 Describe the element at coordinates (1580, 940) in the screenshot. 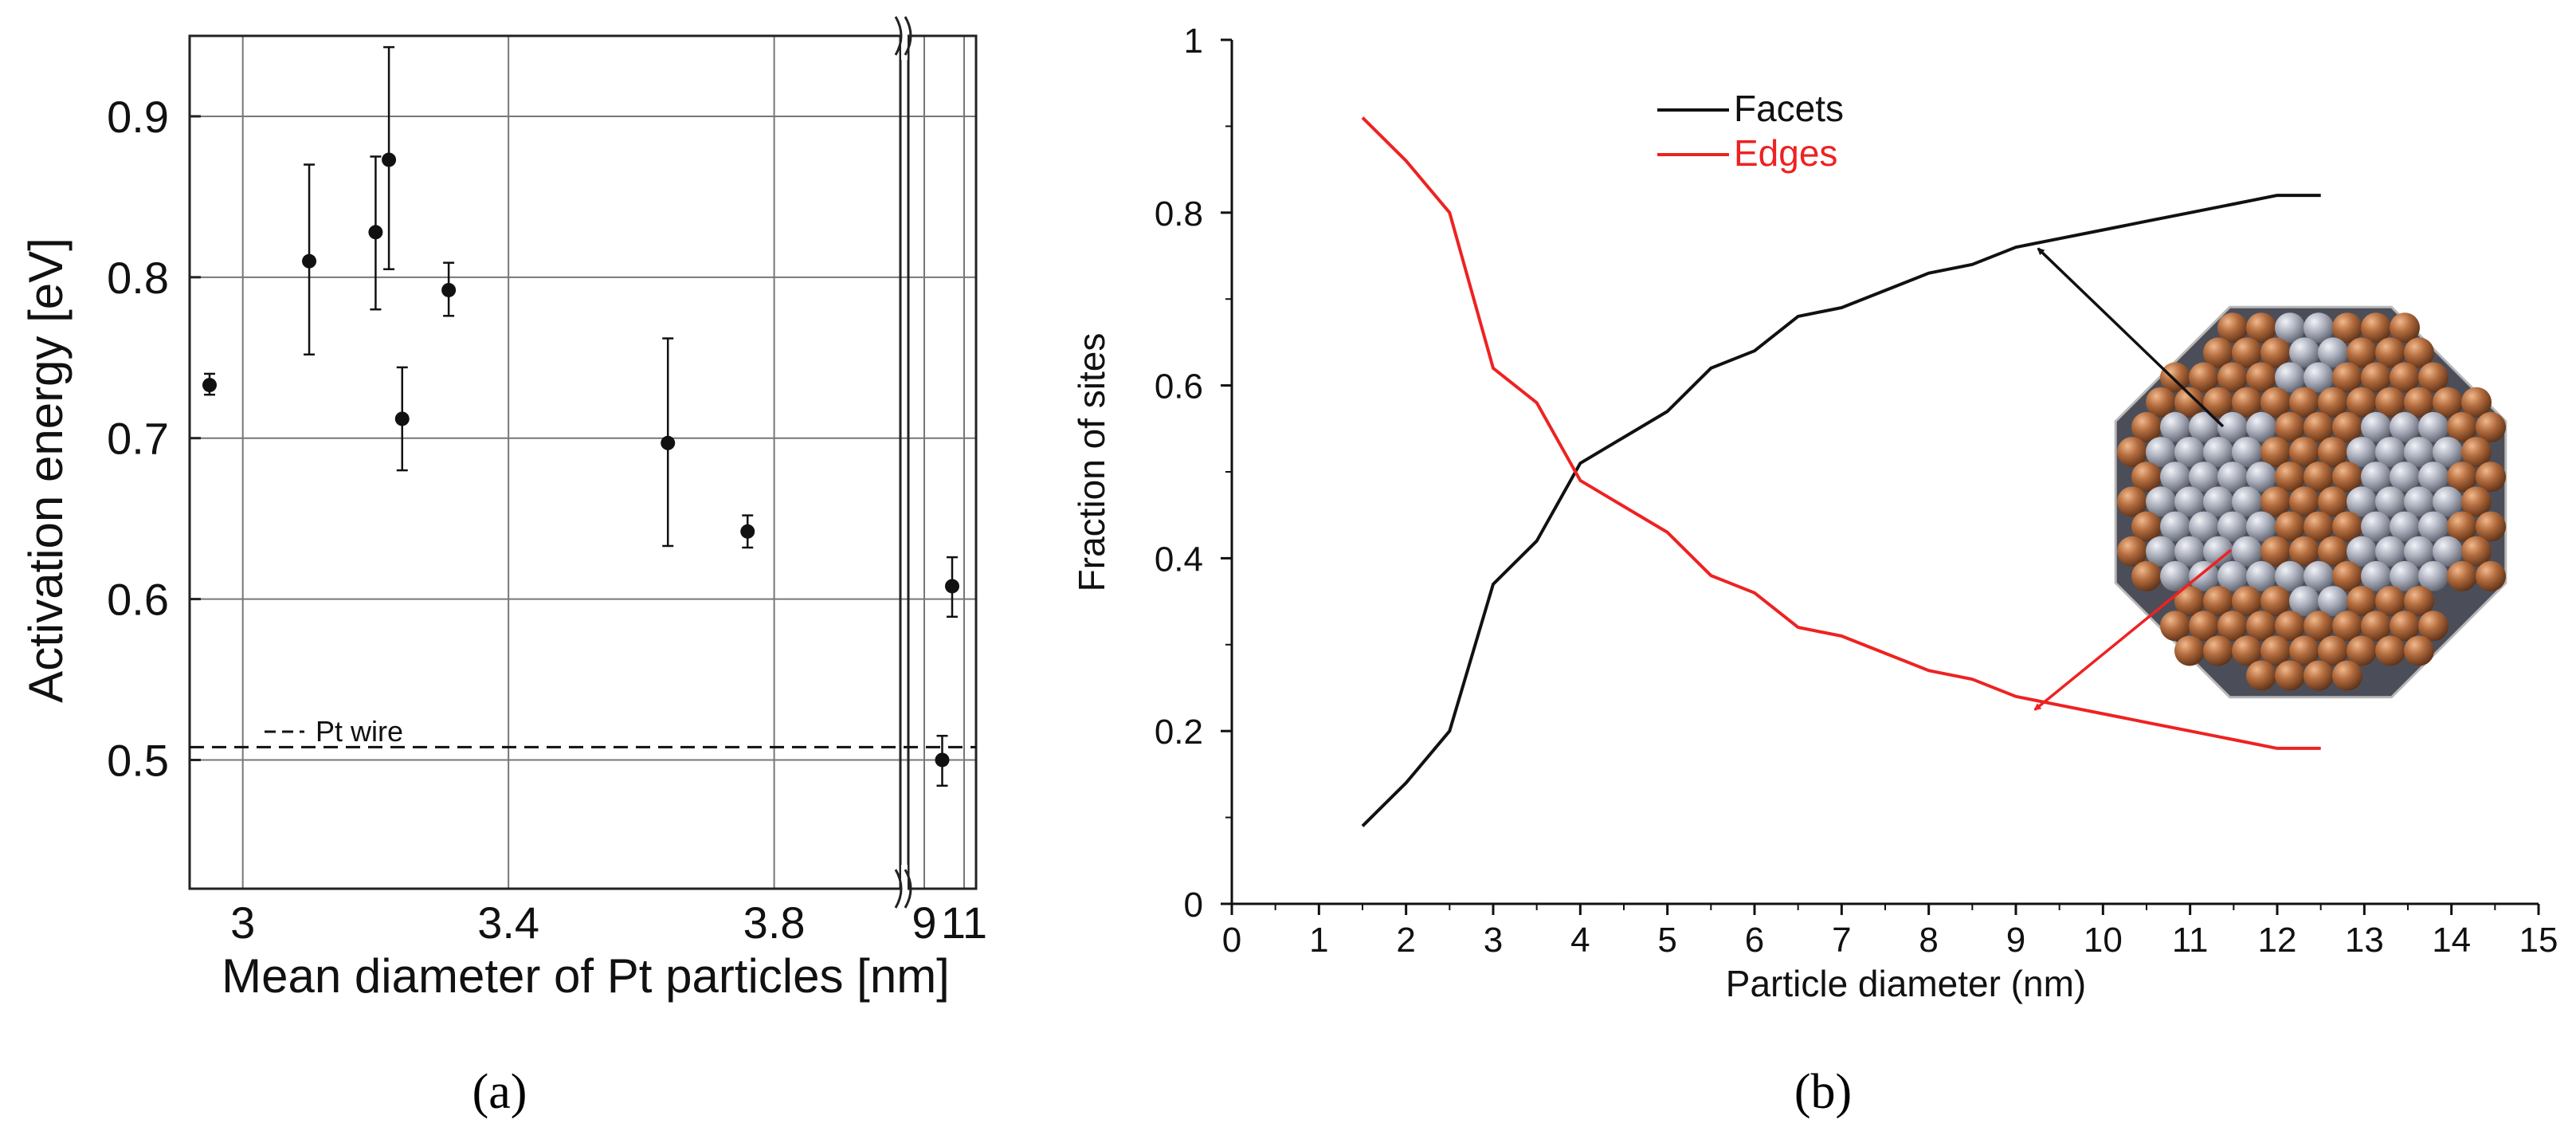

I see `b-xtick-label-4: 4` at that location.